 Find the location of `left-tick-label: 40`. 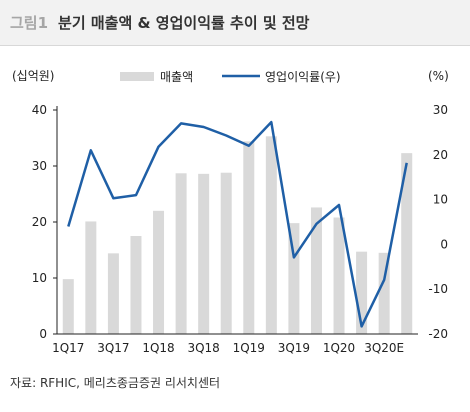

left-tick-label: 40 is located at coordinates (39, 110).